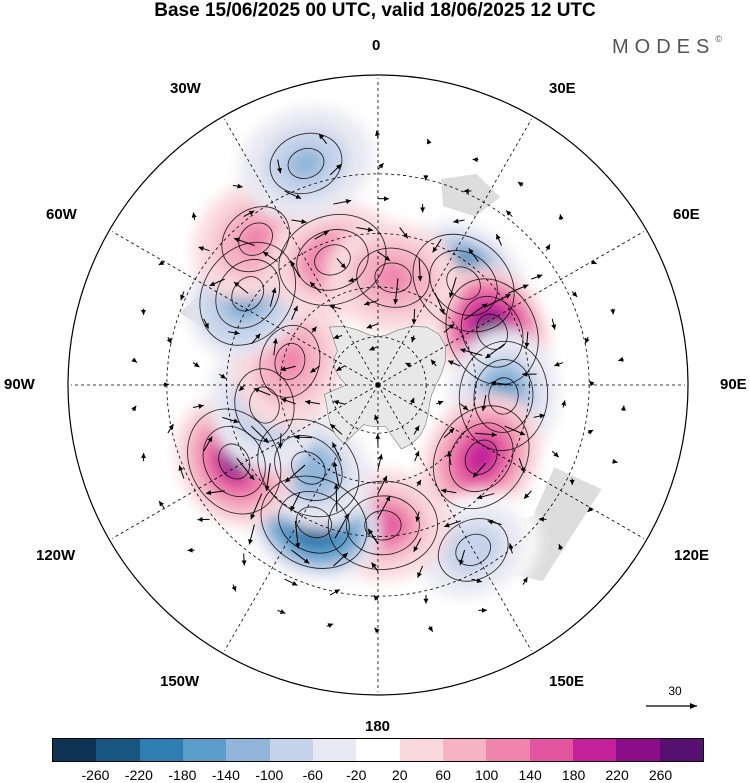 This screenshot has width=750, height=783. I want to click on colorbar, so click(378, 750).